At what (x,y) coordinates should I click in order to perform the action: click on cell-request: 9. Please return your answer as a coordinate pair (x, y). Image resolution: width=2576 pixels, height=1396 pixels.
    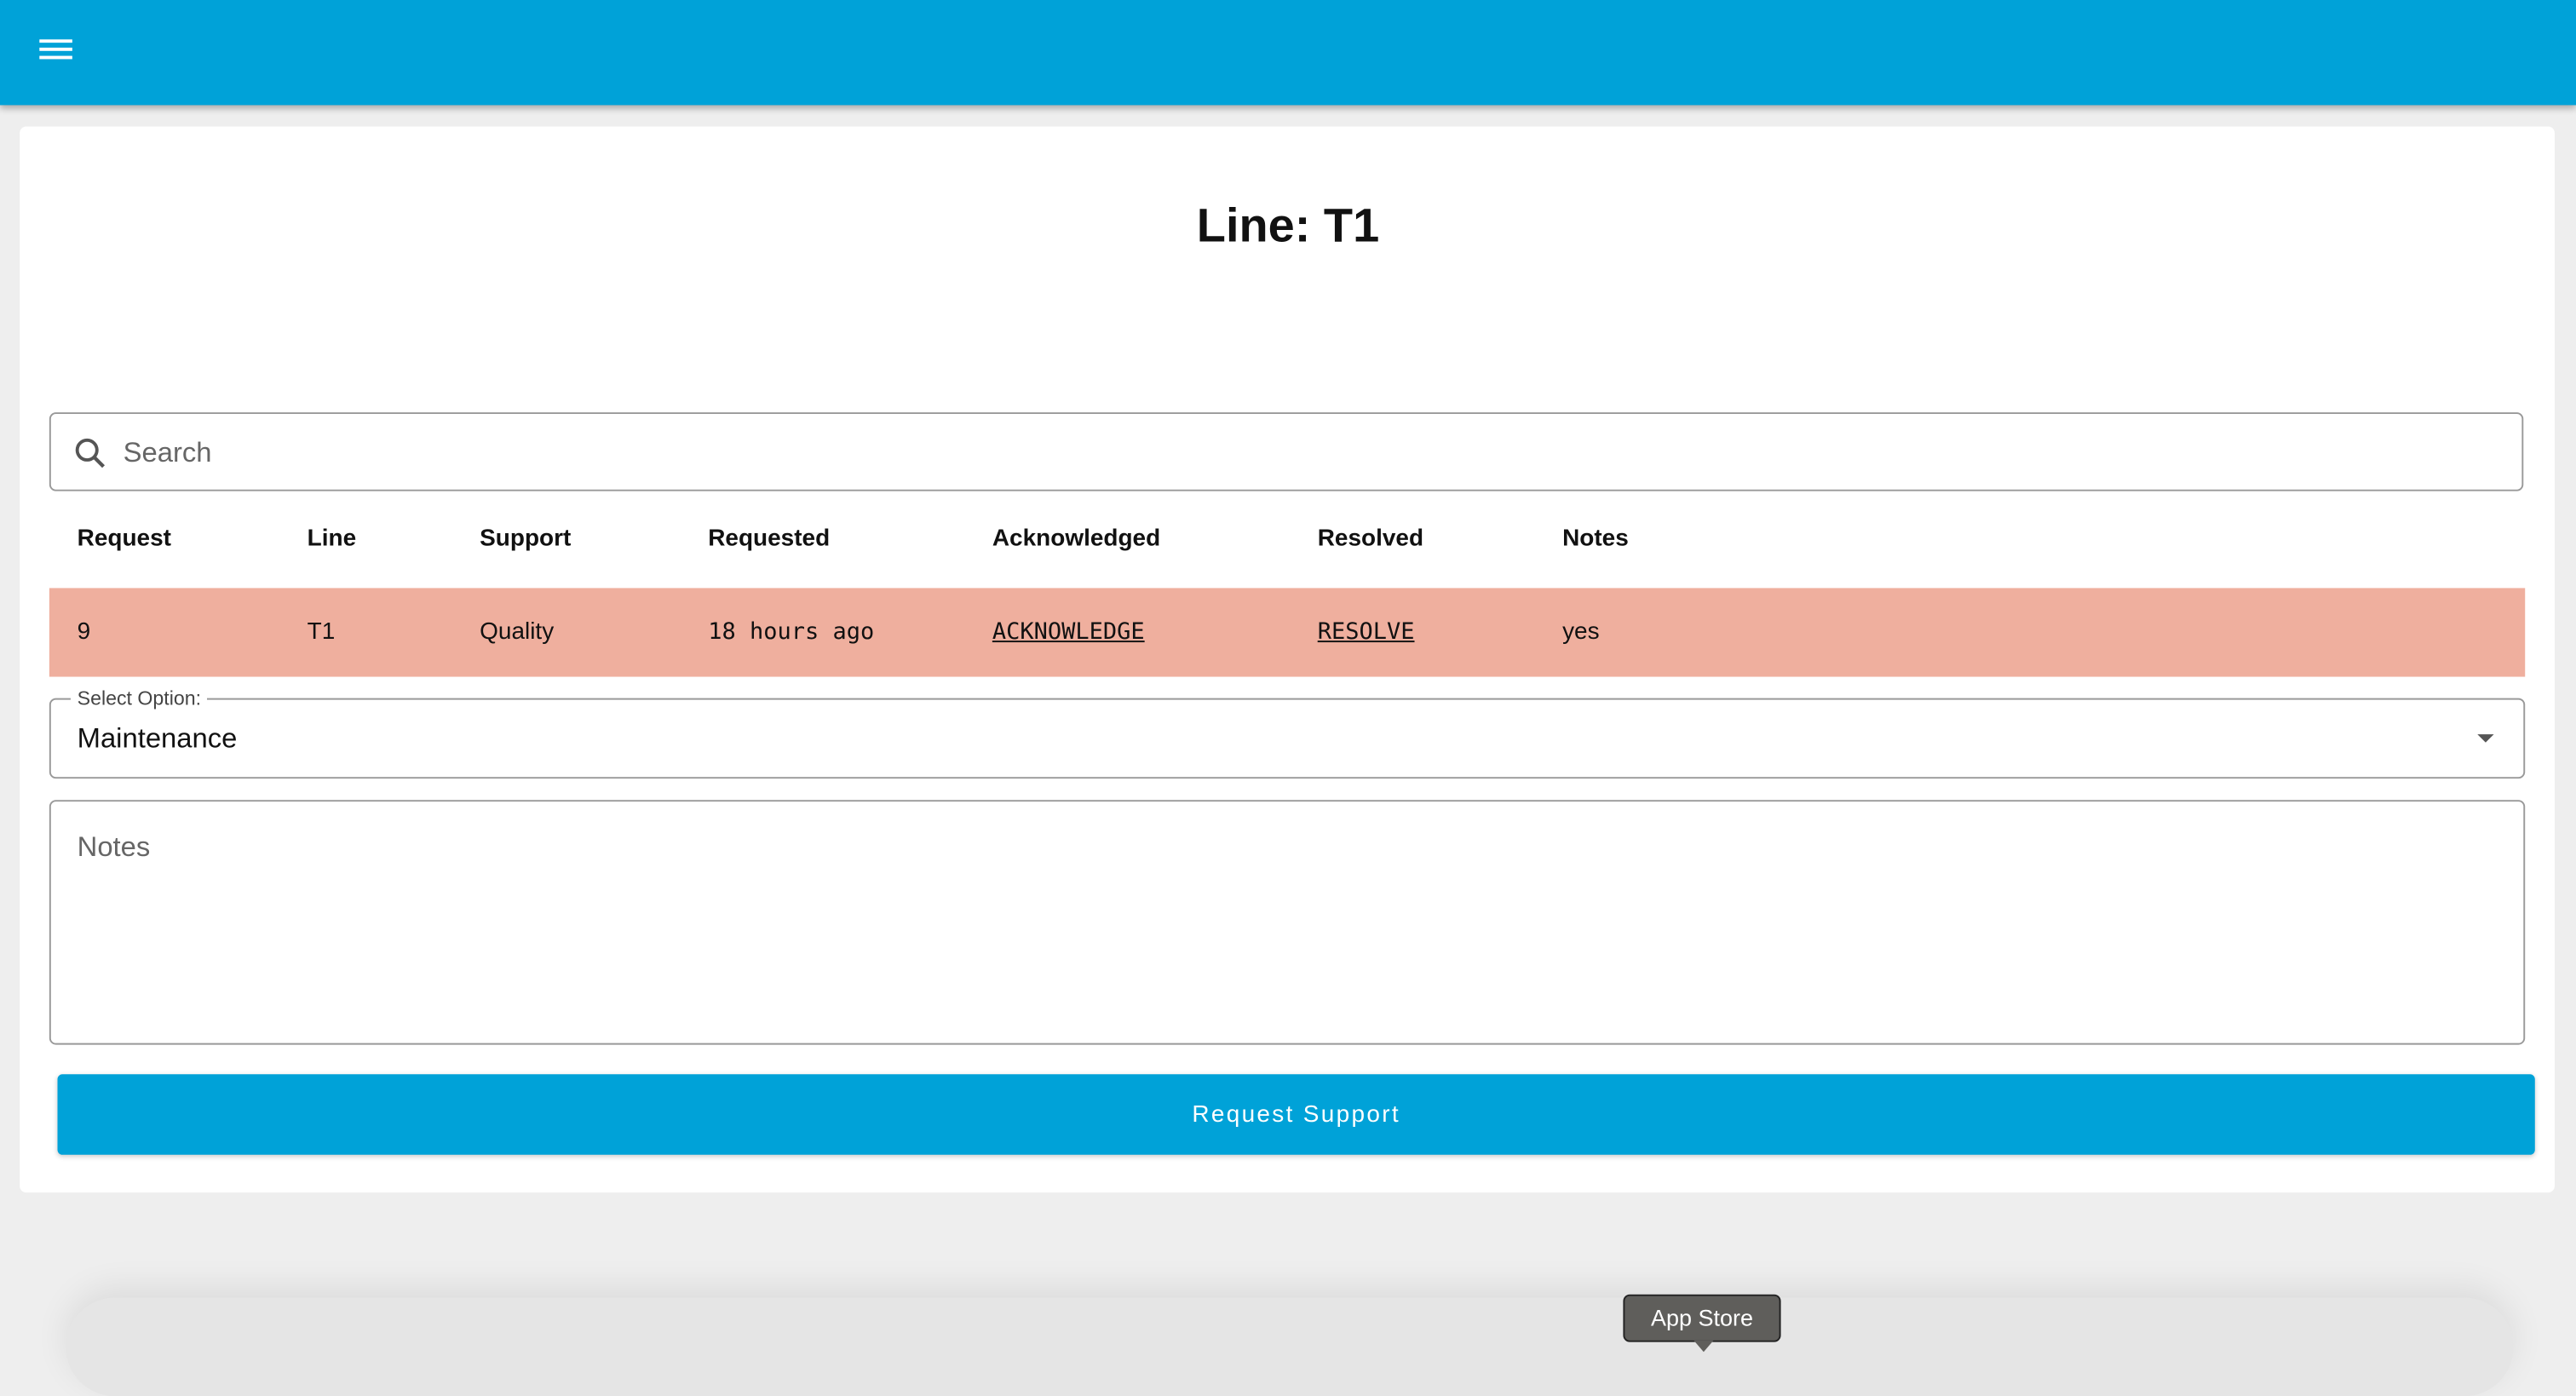
    Looking at the image, I should click on (84, 632).